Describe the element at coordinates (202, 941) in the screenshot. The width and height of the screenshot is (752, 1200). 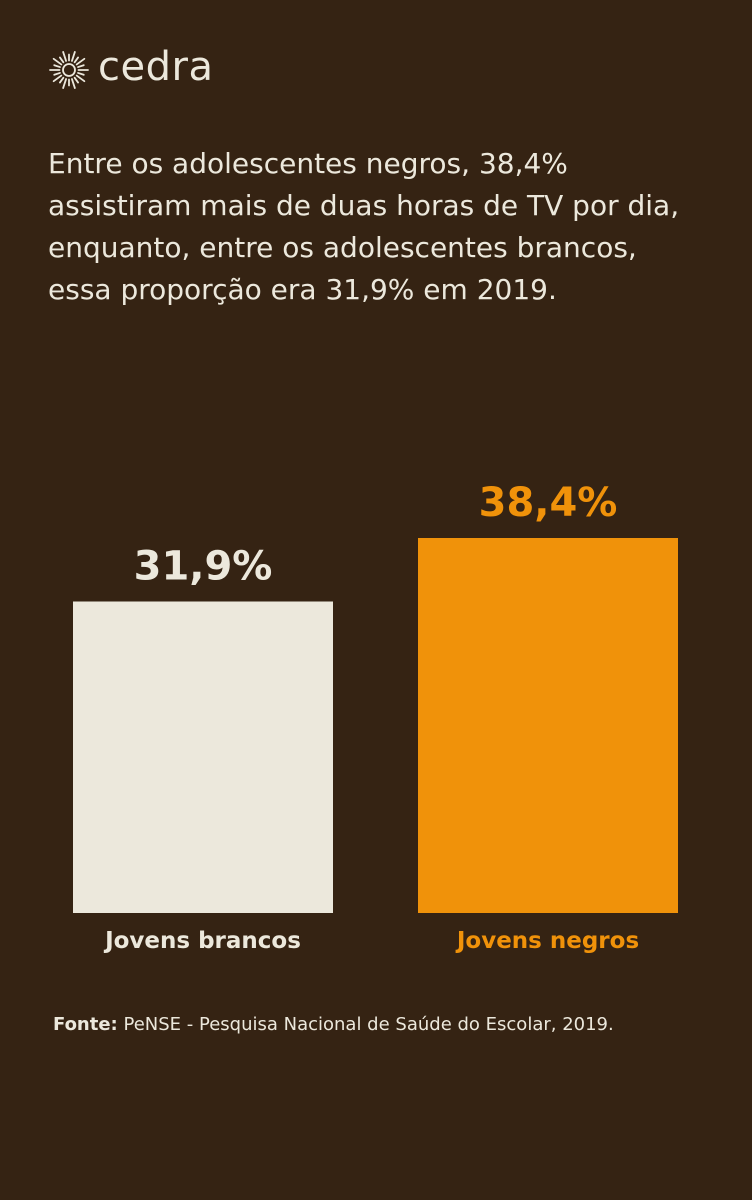
I see `category-label: Jovens brancos` at that location.